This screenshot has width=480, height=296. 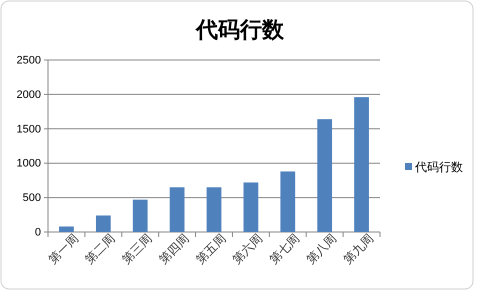 What do you see at coordinates (28, 94) in the screenshot?
I see `y-tick-label: 2000` at bounding box center [28, 94].